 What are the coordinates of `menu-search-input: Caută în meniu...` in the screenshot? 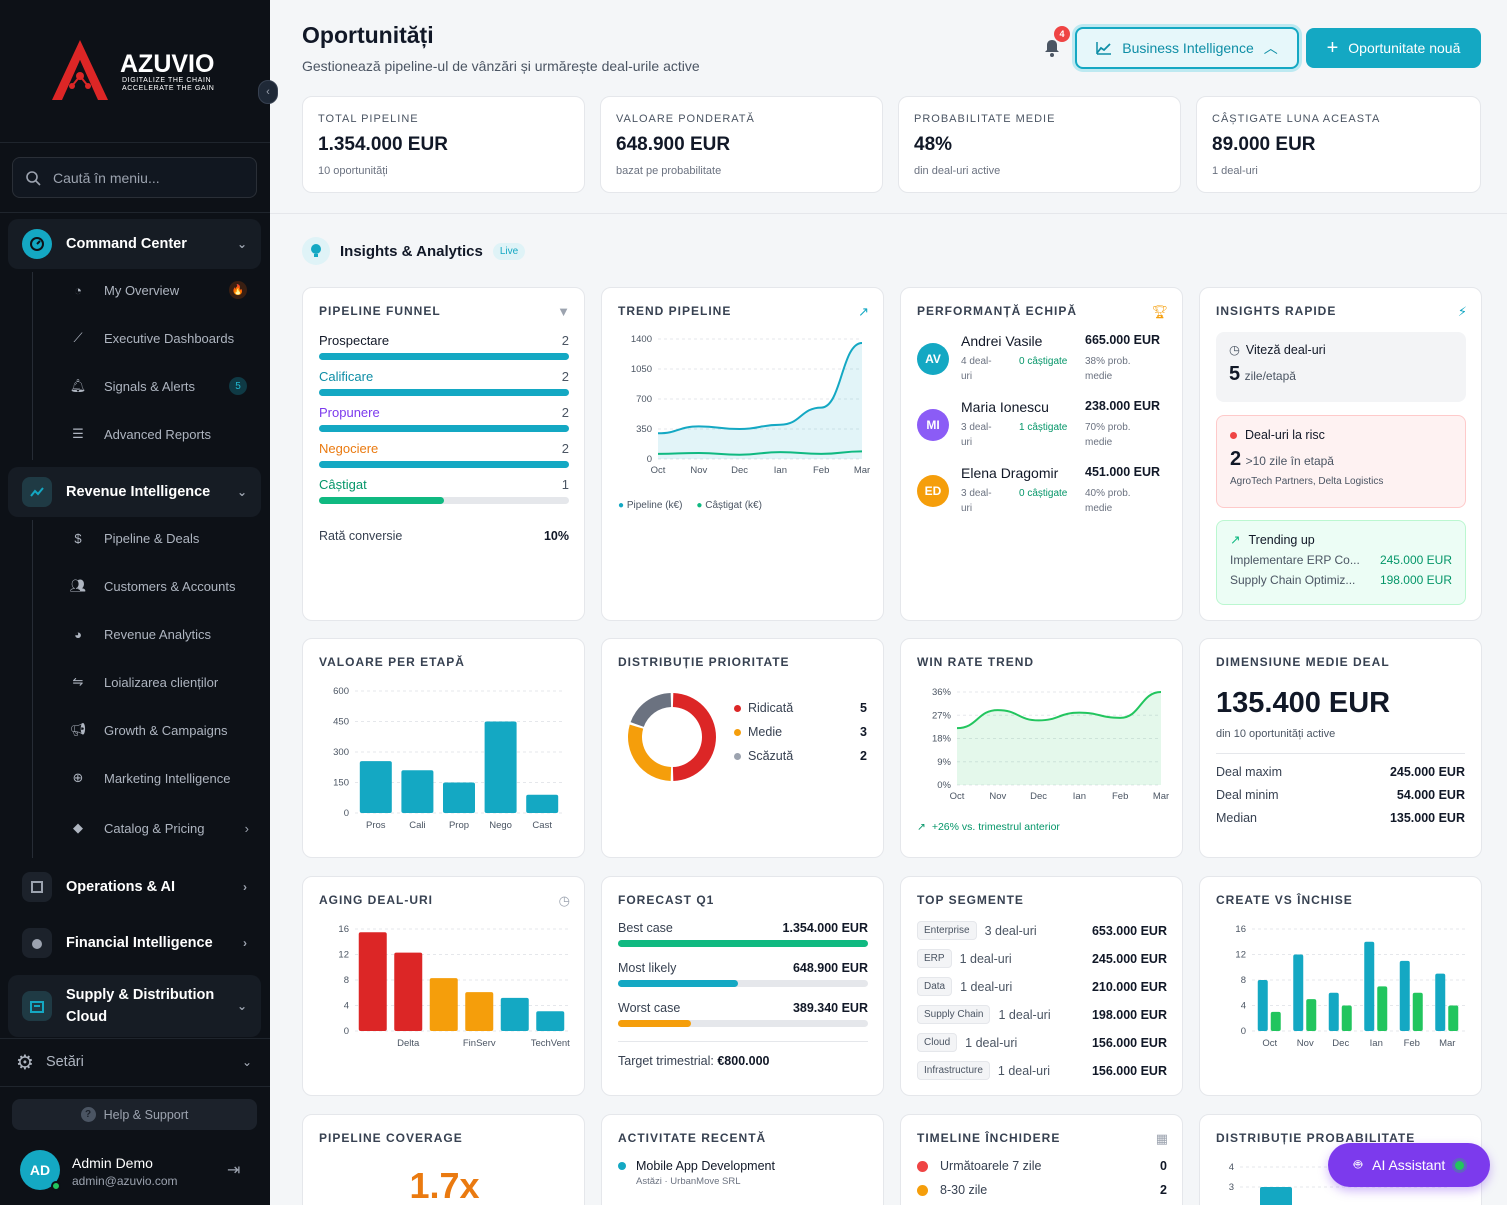 It's located at (134, 177).